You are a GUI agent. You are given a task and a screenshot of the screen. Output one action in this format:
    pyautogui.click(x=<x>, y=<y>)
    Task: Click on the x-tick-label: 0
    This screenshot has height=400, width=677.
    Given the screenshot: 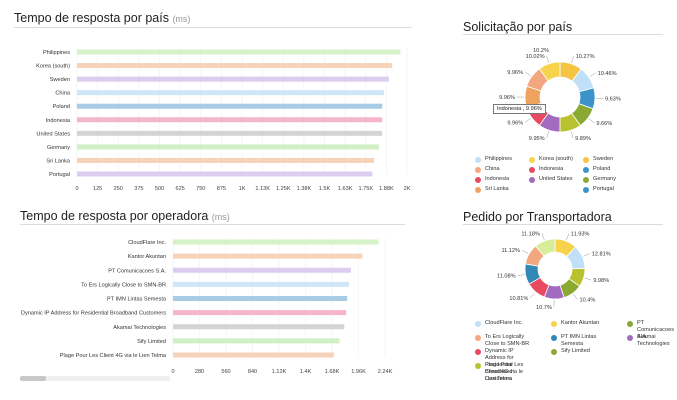 What is the action you would take?
    pyautogui.click(x=172, y=372)
    